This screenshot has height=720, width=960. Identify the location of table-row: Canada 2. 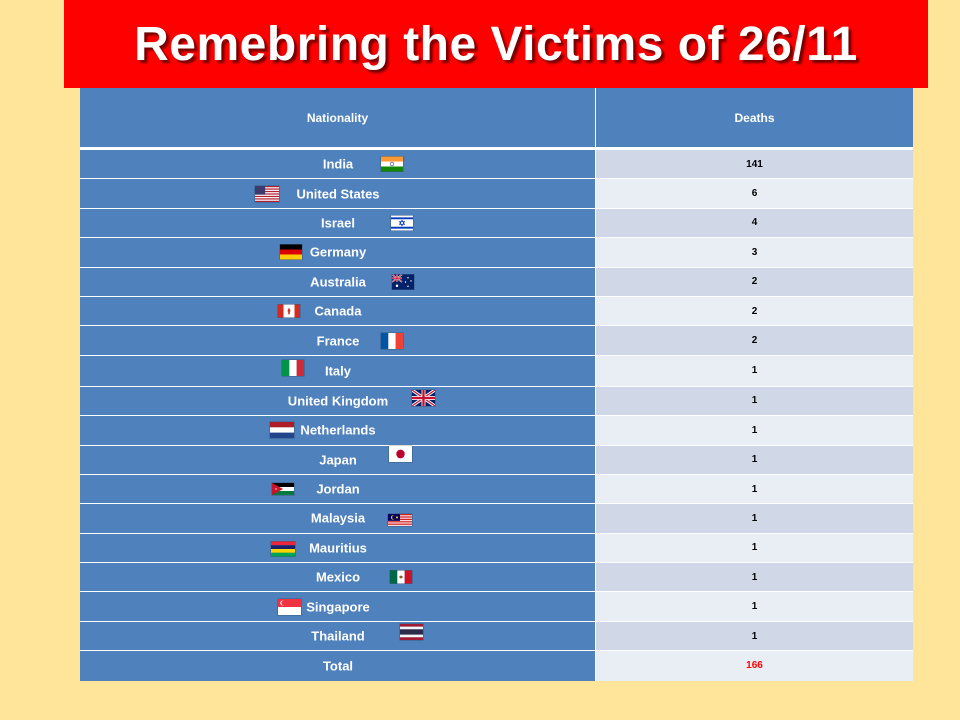
(496, 311).